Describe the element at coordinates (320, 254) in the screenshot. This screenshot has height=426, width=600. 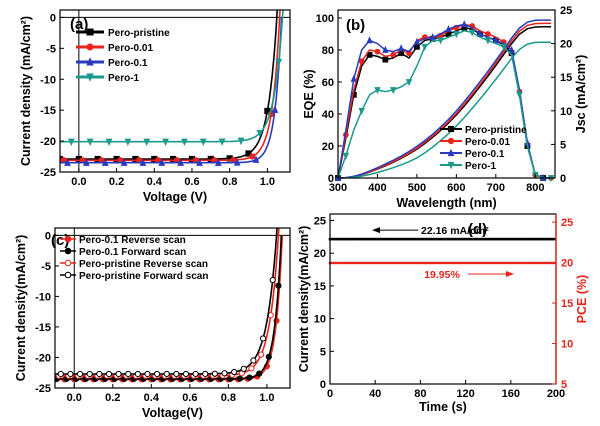
I see `y-tick-label: 20` at that location.